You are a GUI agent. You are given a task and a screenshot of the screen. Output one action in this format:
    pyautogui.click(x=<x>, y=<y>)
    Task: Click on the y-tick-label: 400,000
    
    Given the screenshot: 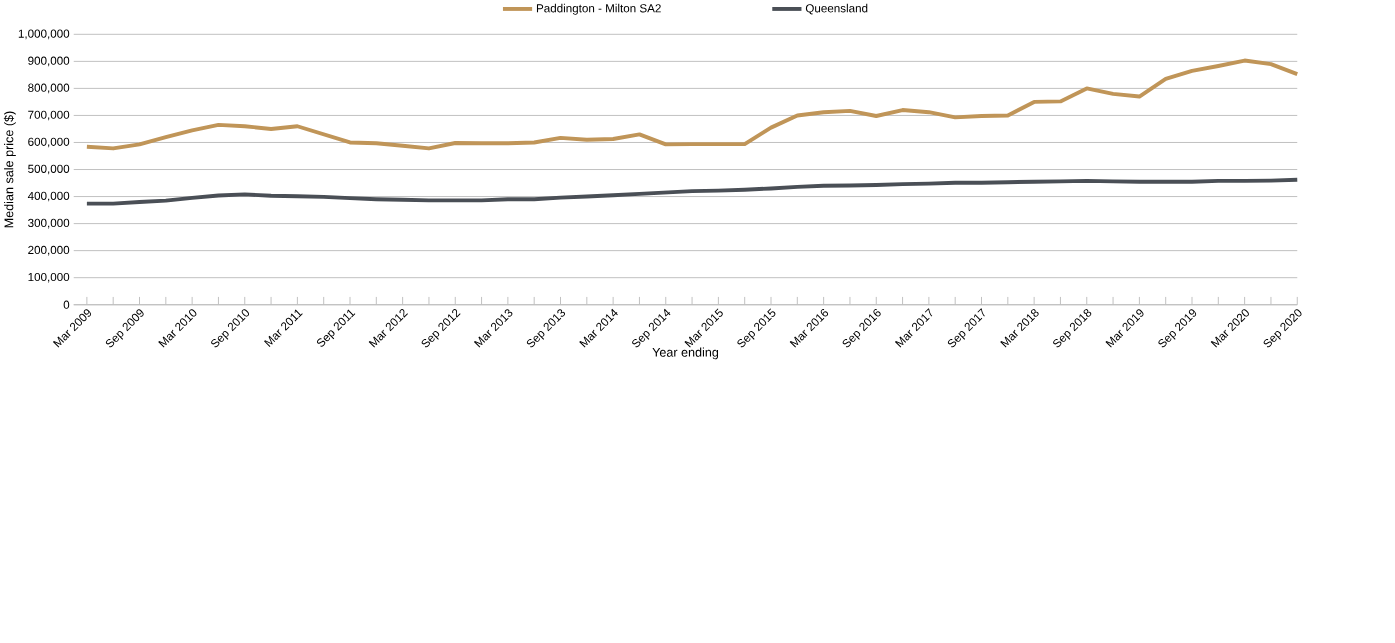 What is the action you would take?
    pyautogui.click(x=48, y=196)
    